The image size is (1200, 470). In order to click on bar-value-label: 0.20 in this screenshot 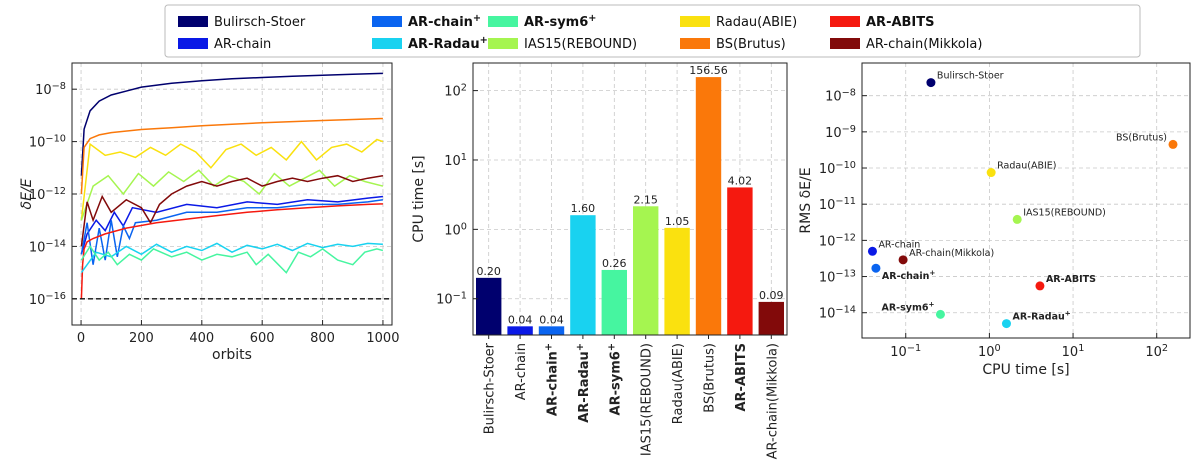, I will do `click(488, 271)`.